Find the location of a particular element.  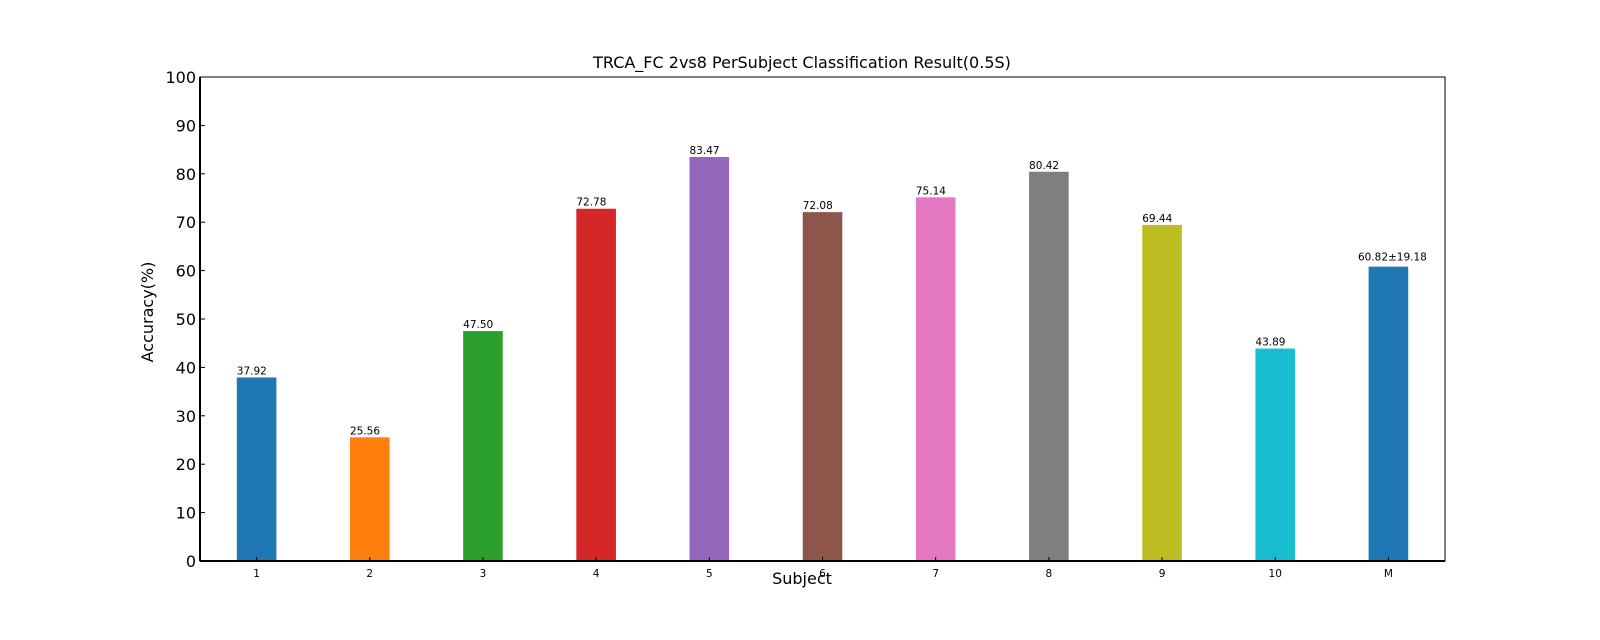

y-tick-label: 80 is located at coordinates (186, 174).